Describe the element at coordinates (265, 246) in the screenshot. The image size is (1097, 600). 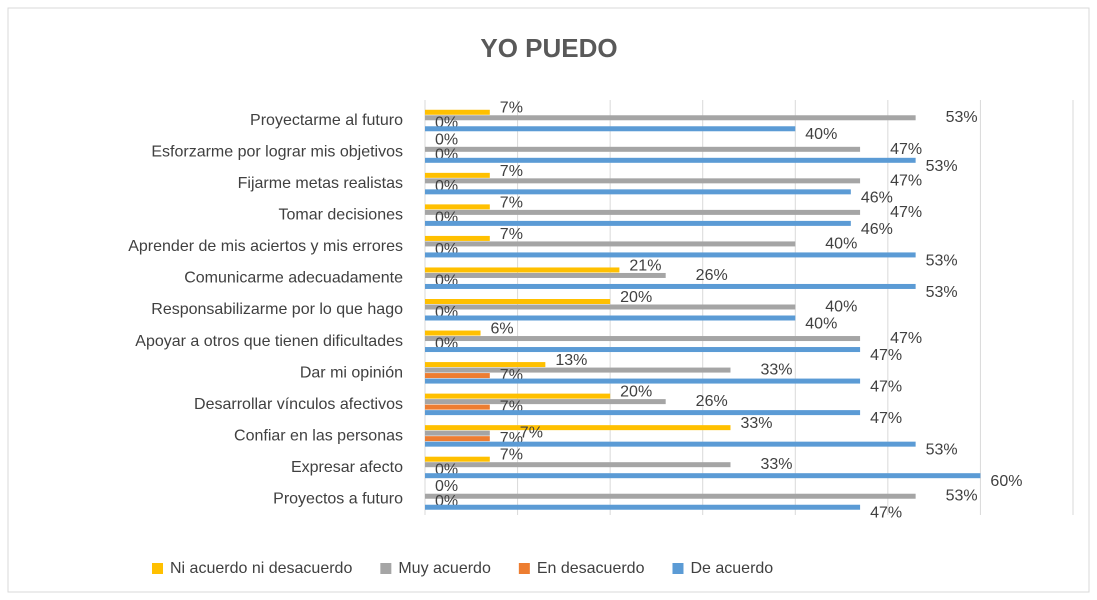
I see `y-tick-label: Aprender de mis aciertos y mis errores` at that location.